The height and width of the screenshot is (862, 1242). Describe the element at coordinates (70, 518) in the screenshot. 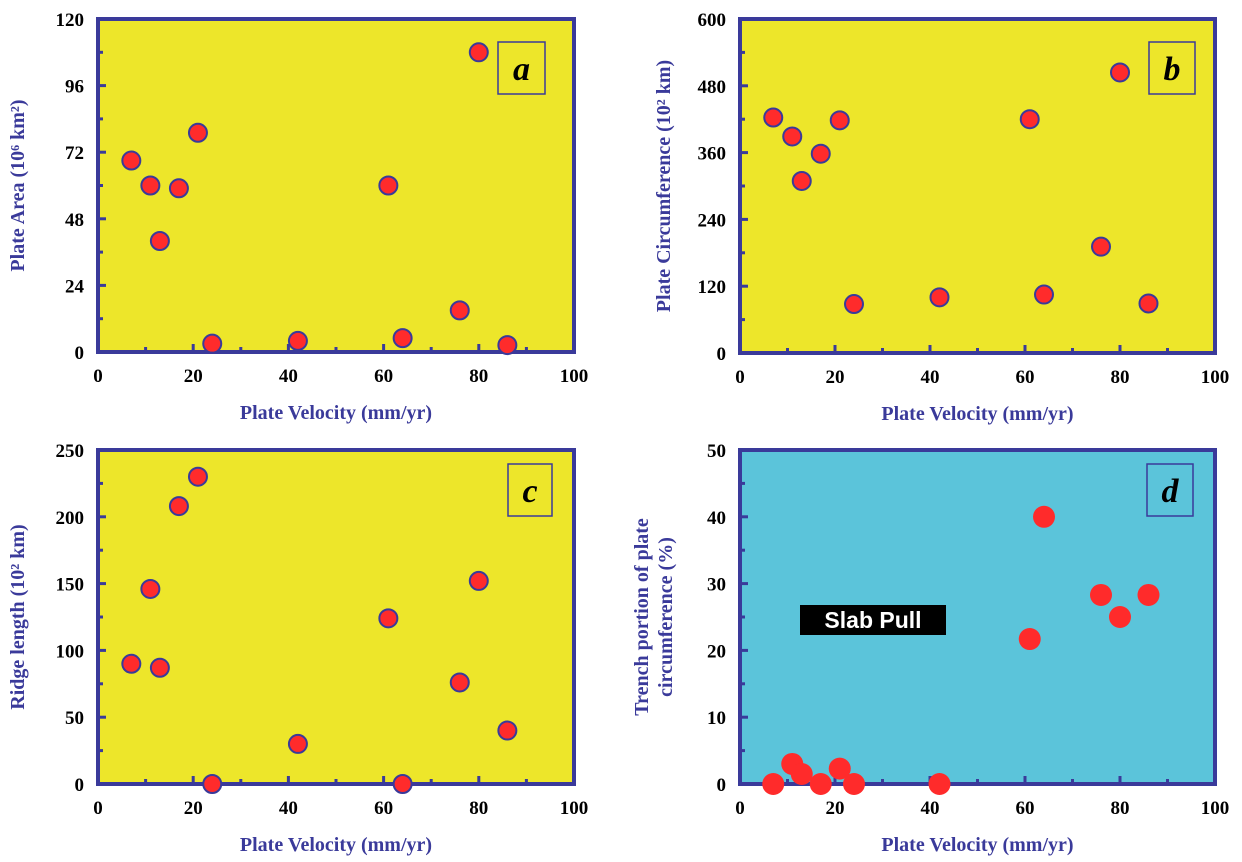

I see `y-tick-label: 200` at that location.